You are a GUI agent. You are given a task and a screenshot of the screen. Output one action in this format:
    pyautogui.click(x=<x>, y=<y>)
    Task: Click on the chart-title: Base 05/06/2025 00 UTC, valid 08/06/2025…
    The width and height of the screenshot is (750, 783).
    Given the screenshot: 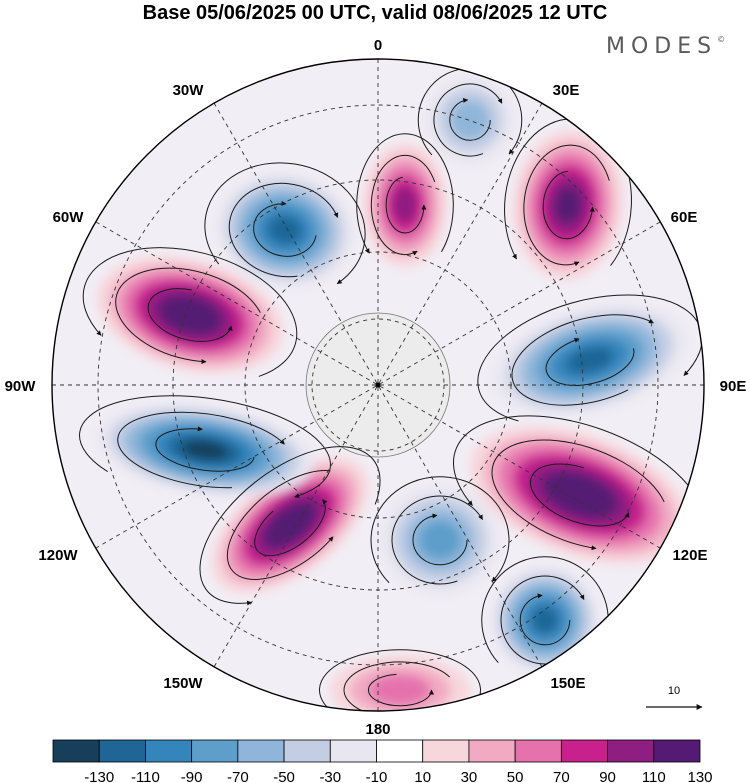 What is the action you would take?
    pyautogui.click(x=375, y=13)
    